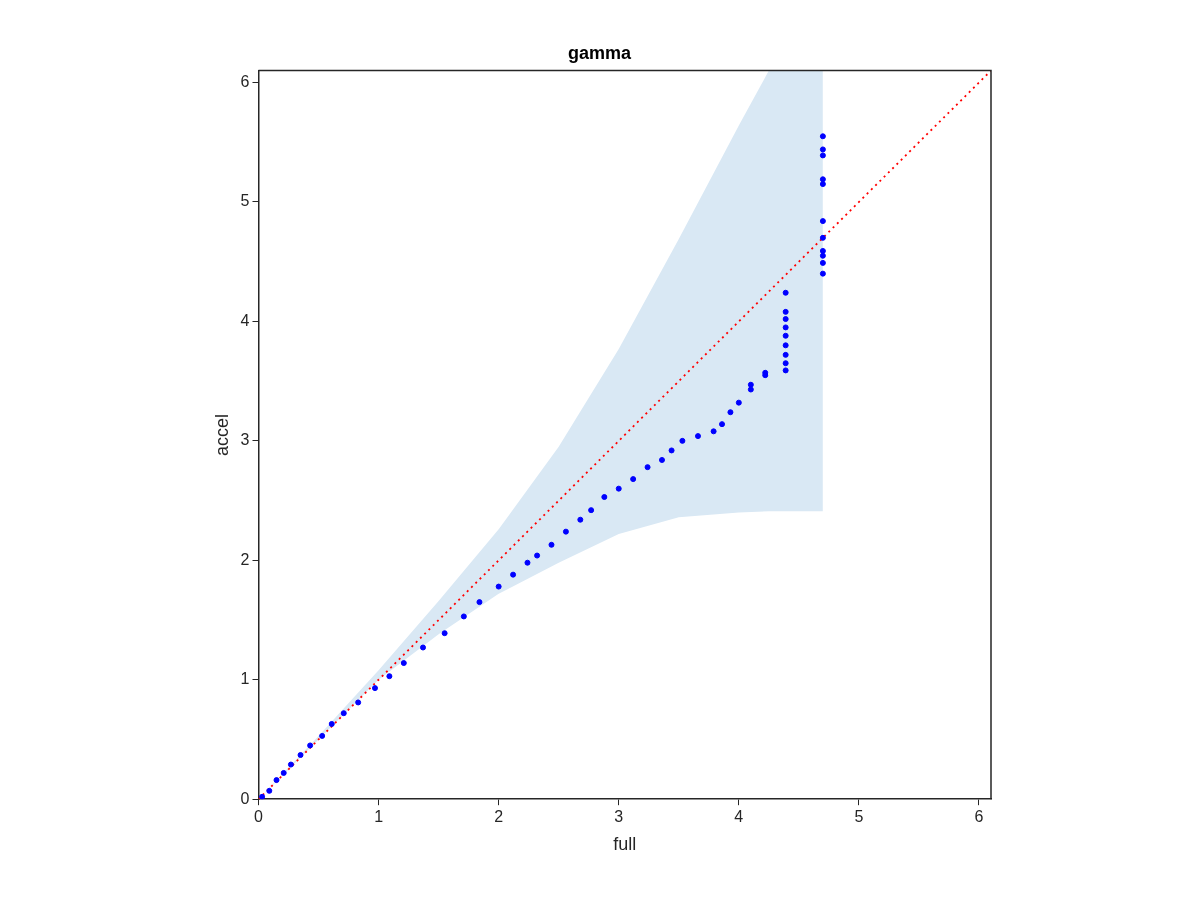  Describe the element at coordinates (979, 817) in the screenshot. I see `x-tick-label: 6` at that location.